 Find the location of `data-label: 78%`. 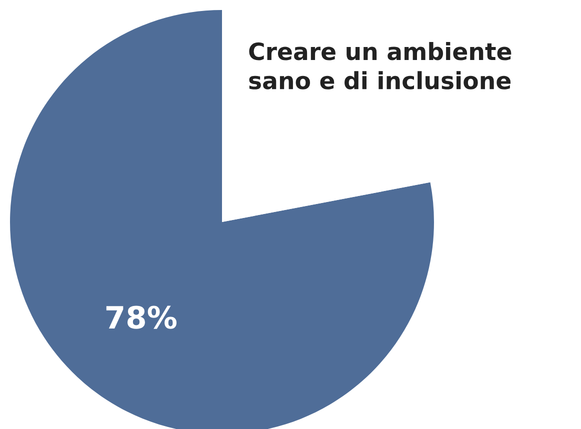

data-label: 78% is located at coordinates (141, 317).